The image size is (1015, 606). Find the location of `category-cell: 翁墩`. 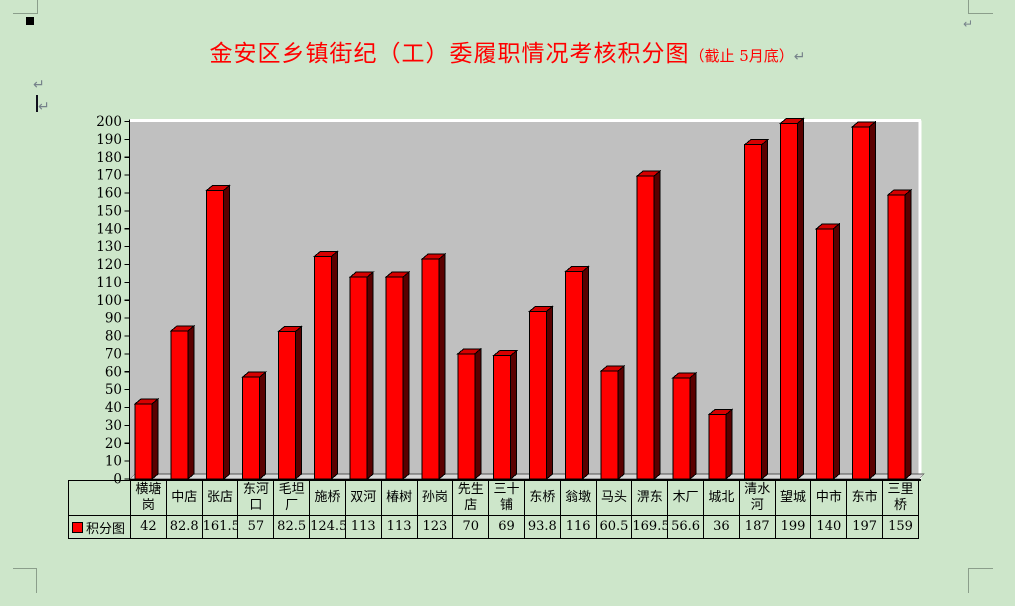

category-cell: 翁墩 is located at coordinates (578, 498).